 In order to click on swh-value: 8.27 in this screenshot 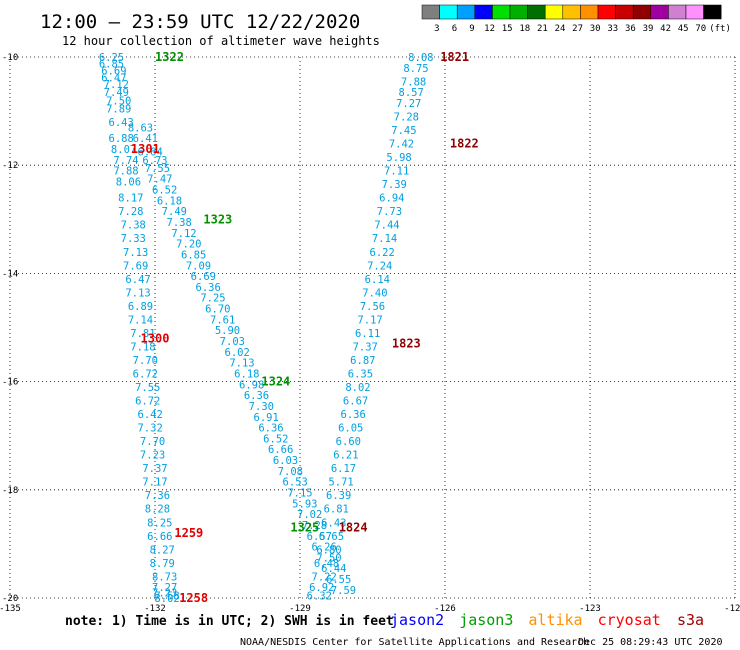, I will do `click(162, 550)`.